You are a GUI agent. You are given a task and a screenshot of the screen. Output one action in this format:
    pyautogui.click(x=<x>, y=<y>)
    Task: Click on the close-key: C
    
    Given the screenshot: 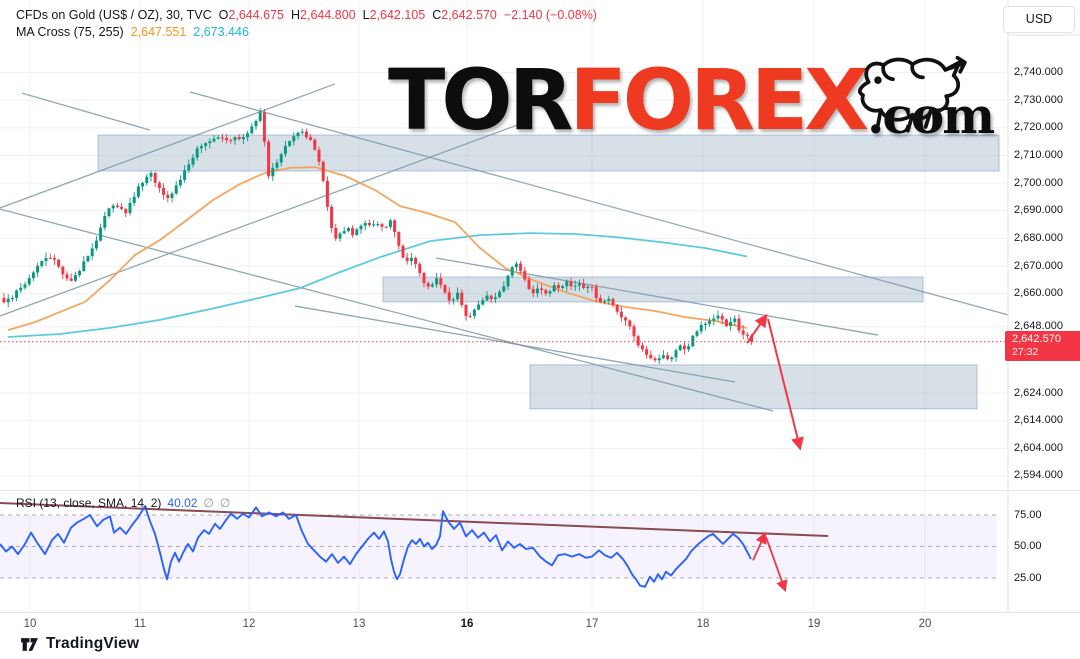 What is the action you would take?
    pyautogui.click(x=437, y=15)
    